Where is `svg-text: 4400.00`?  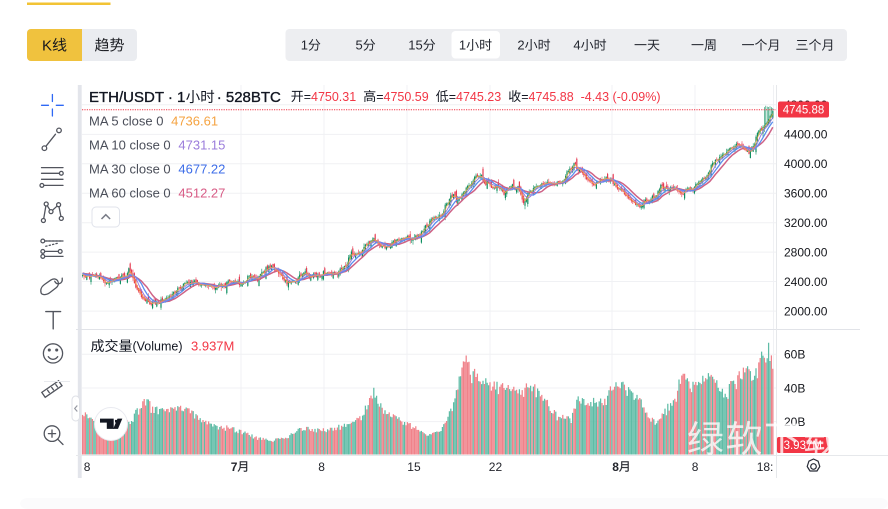 svg-text: 4400.00 is located at coordinates (806, 135).